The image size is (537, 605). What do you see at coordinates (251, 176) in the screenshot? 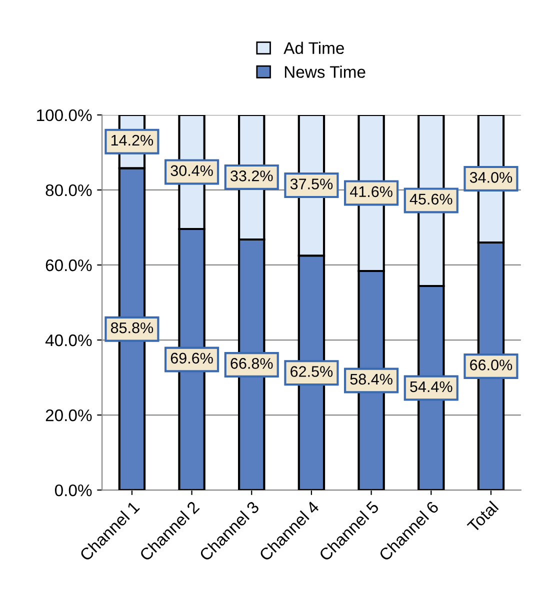
I see `data-label: 33.2%` at bounding box center [251, 176].